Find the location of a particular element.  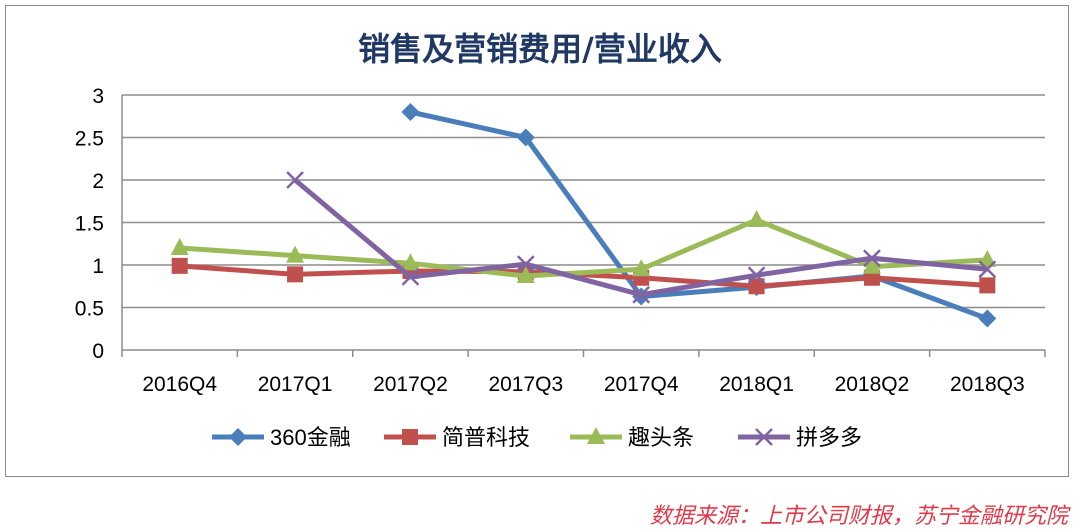

y-tick-label: 2 is located at coordinates (98, 181).